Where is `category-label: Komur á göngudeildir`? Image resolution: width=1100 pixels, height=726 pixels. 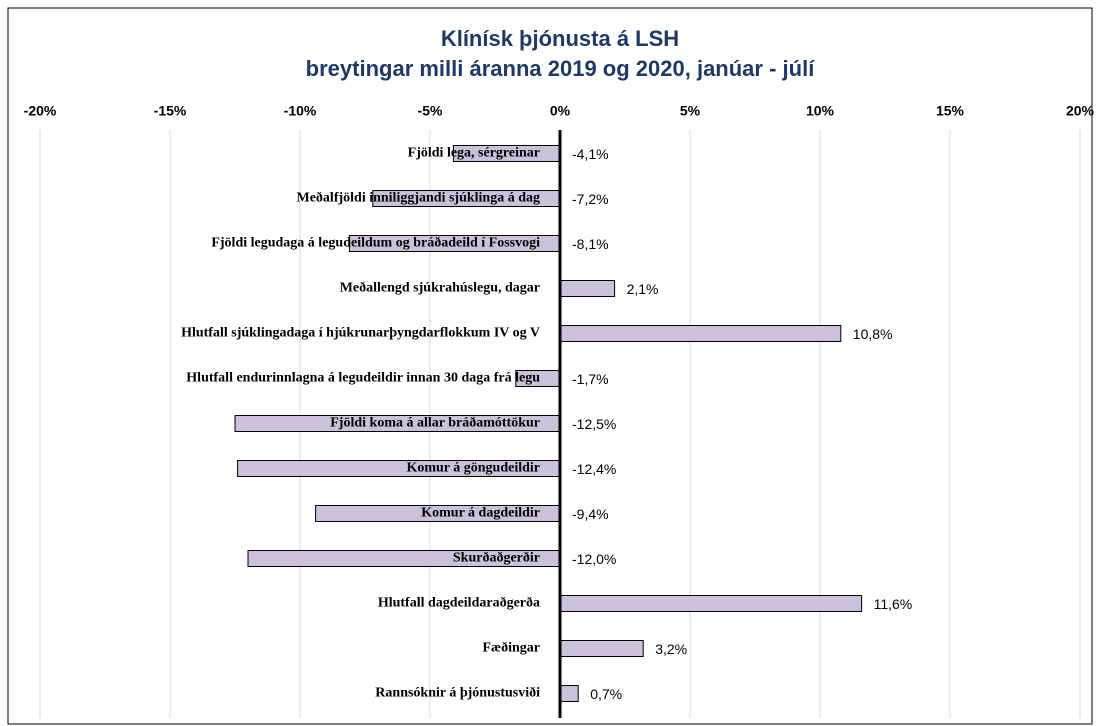
category-label: Komur á göngudeildir is located at coordinates (473, 468).